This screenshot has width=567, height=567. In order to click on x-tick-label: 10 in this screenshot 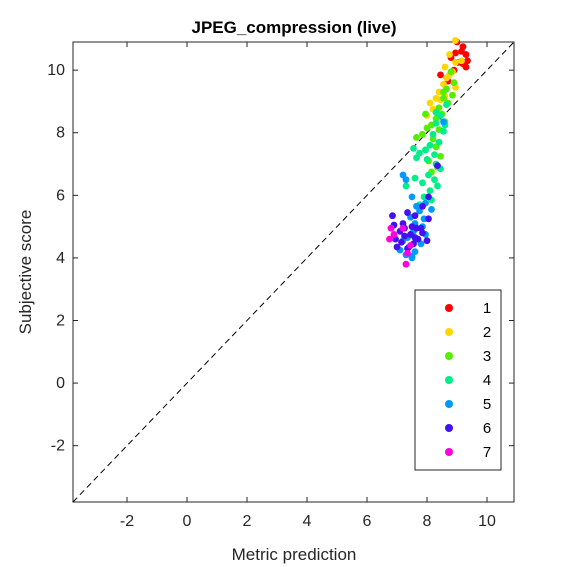, I will do `click(487, 521)`.